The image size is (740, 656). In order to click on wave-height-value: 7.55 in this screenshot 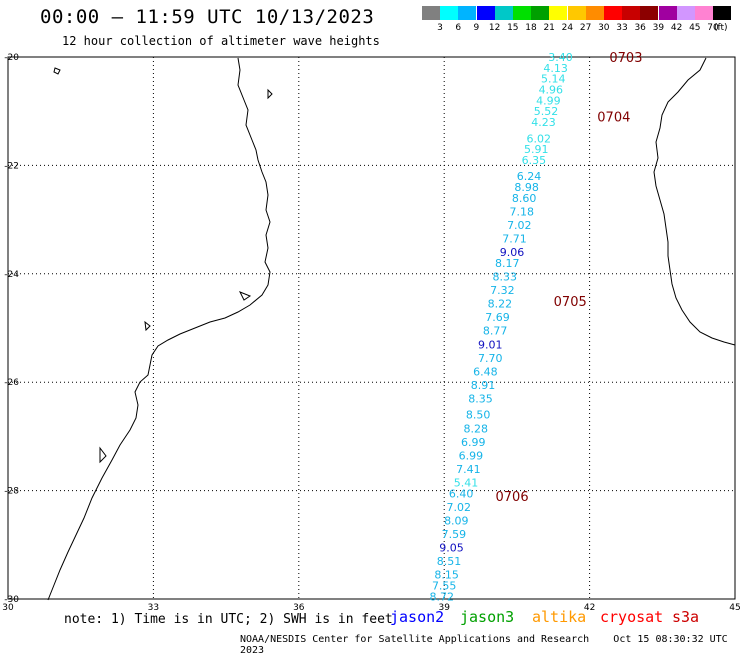, I will do `click(444, 585)`.